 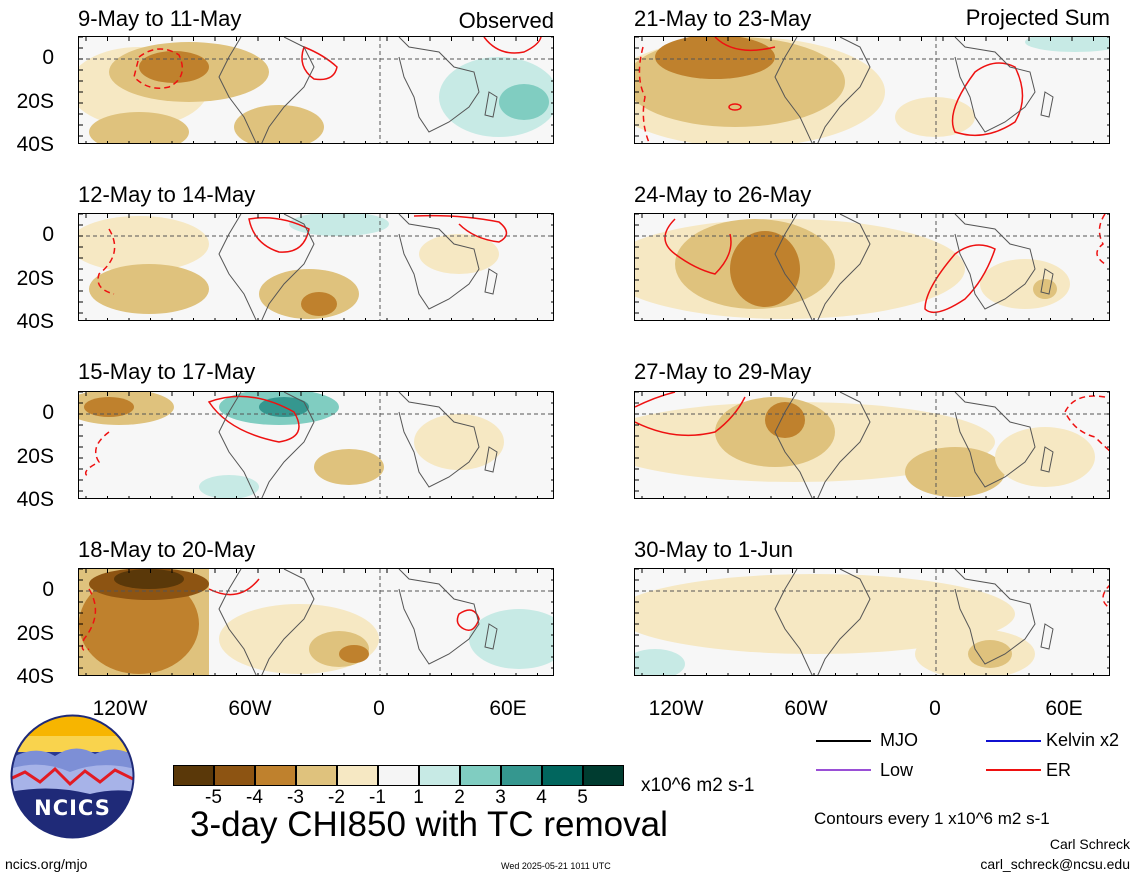 What do you see at coordinates (723, 18) in the screenshot?
I see `panel-title: 21-May to 23-May` at bounding box center [723, 18].